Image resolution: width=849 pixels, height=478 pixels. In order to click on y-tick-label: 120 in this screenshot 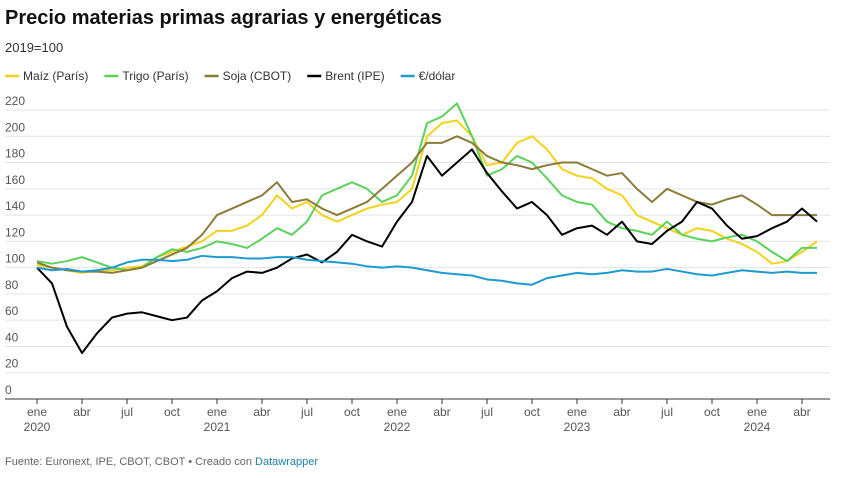, I will do `click(15, 232)`.